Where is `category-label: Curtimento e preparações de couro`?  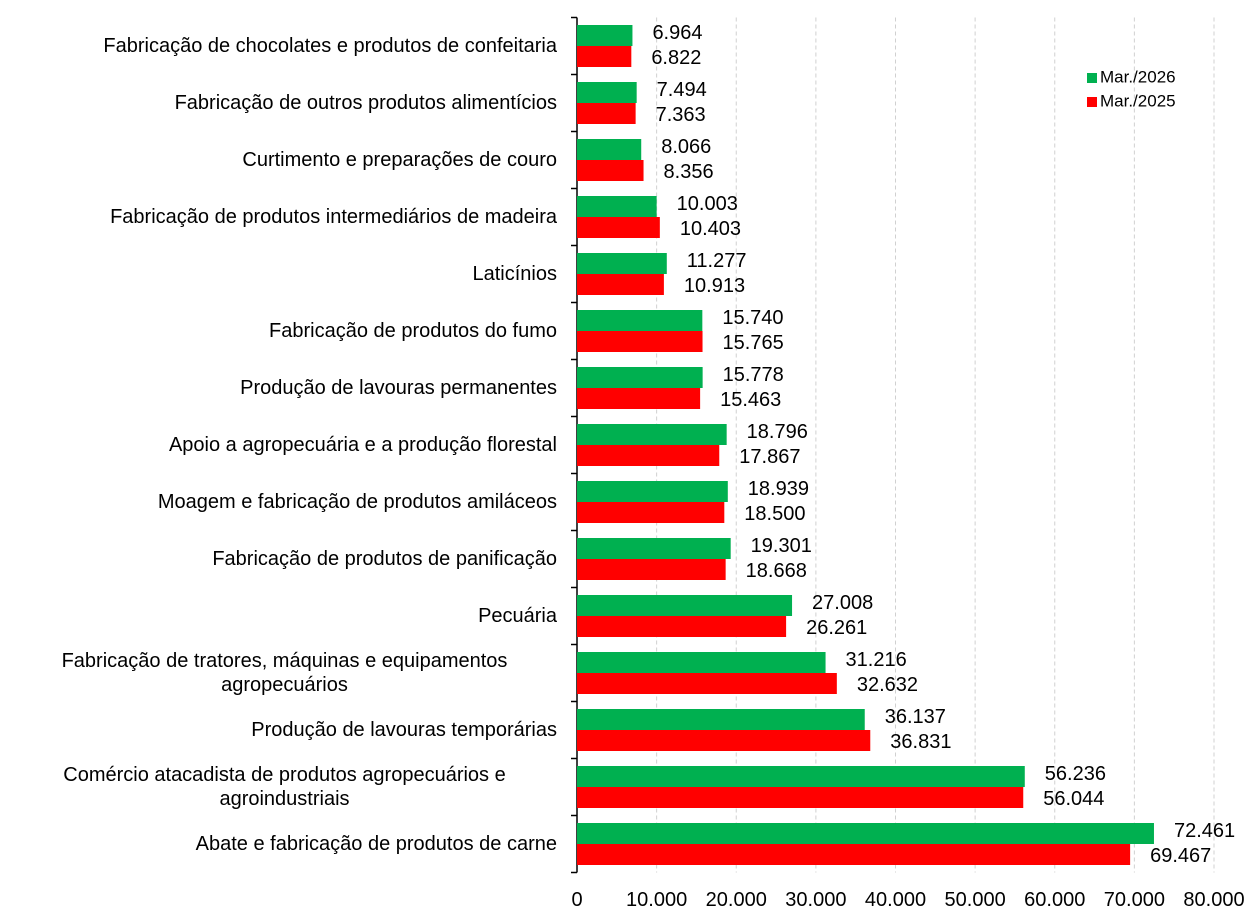 category-label: Curtimento e preparações de couro is located at coordinates (399, 160).